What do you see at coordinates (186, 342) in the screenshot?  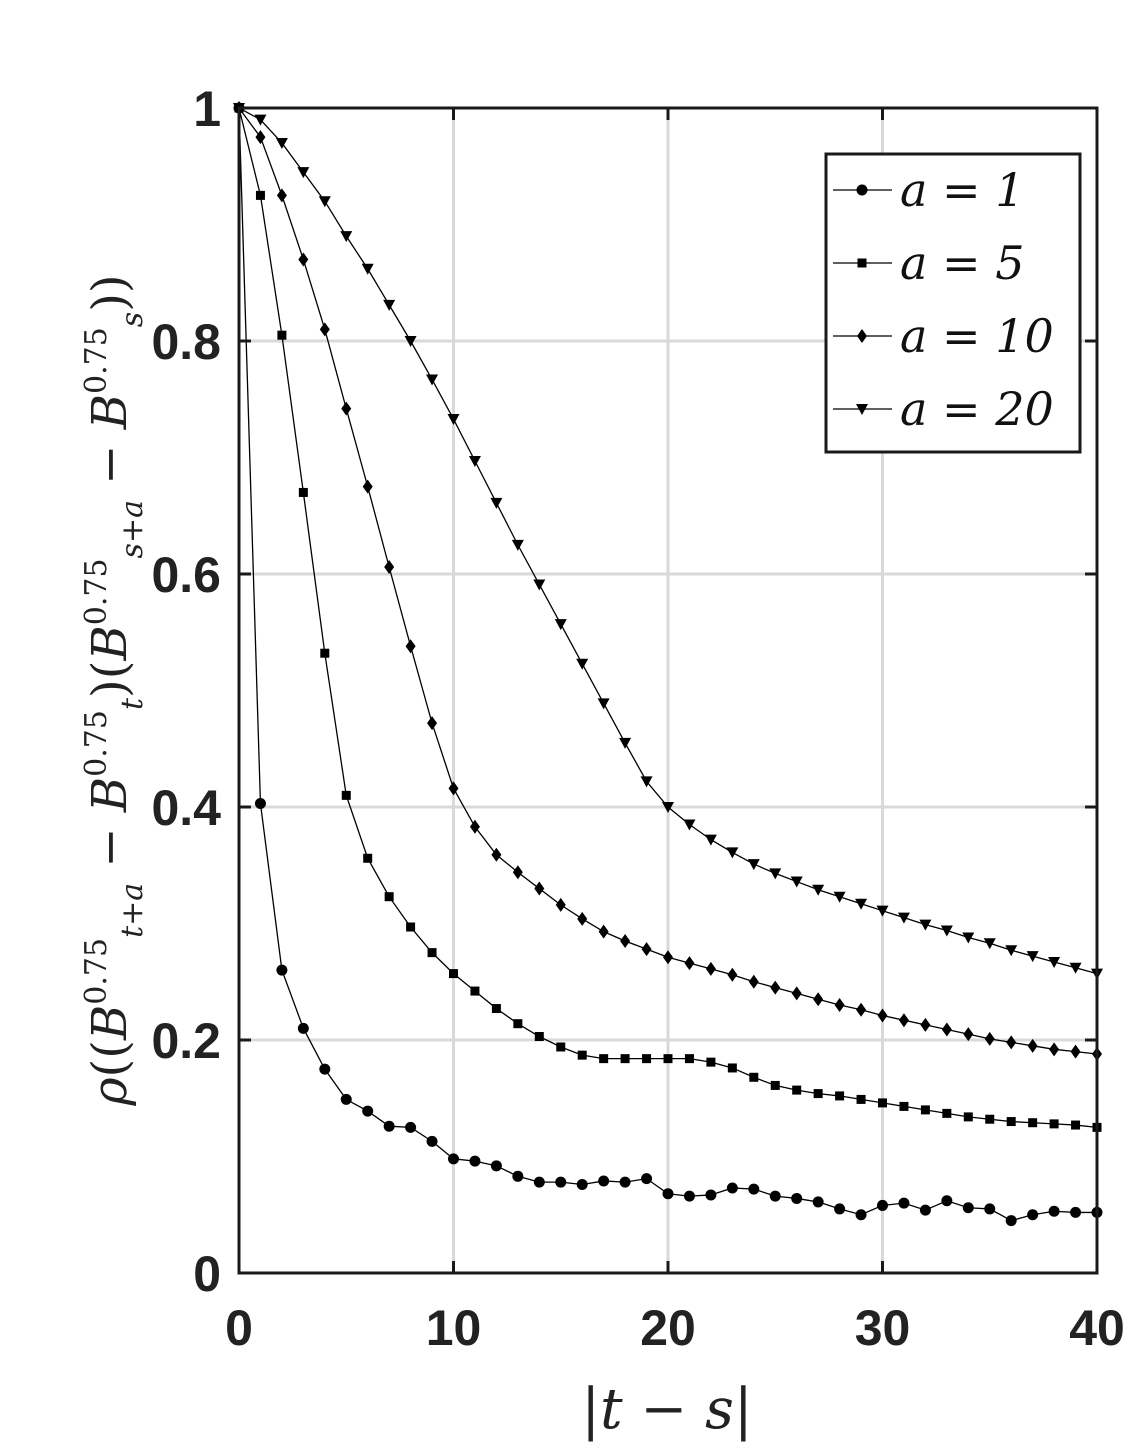 I see `y-tick-label: 0.8` at bounding box center [186, 342].